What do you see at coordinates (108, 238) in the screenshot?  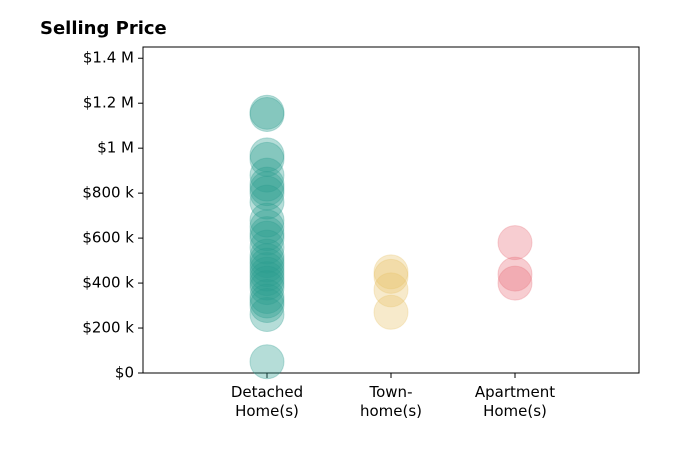 I see `y-tick-label: $600 k` at bounding box center [108, 238].